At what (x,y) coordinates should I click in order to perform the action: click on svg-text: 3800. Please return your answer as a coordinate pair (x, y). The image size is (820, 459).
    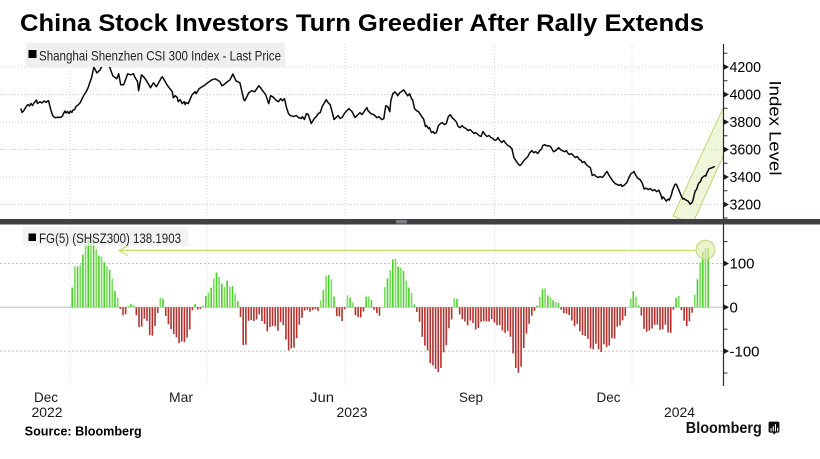
    Looking at the image, I should click on (746, 122).